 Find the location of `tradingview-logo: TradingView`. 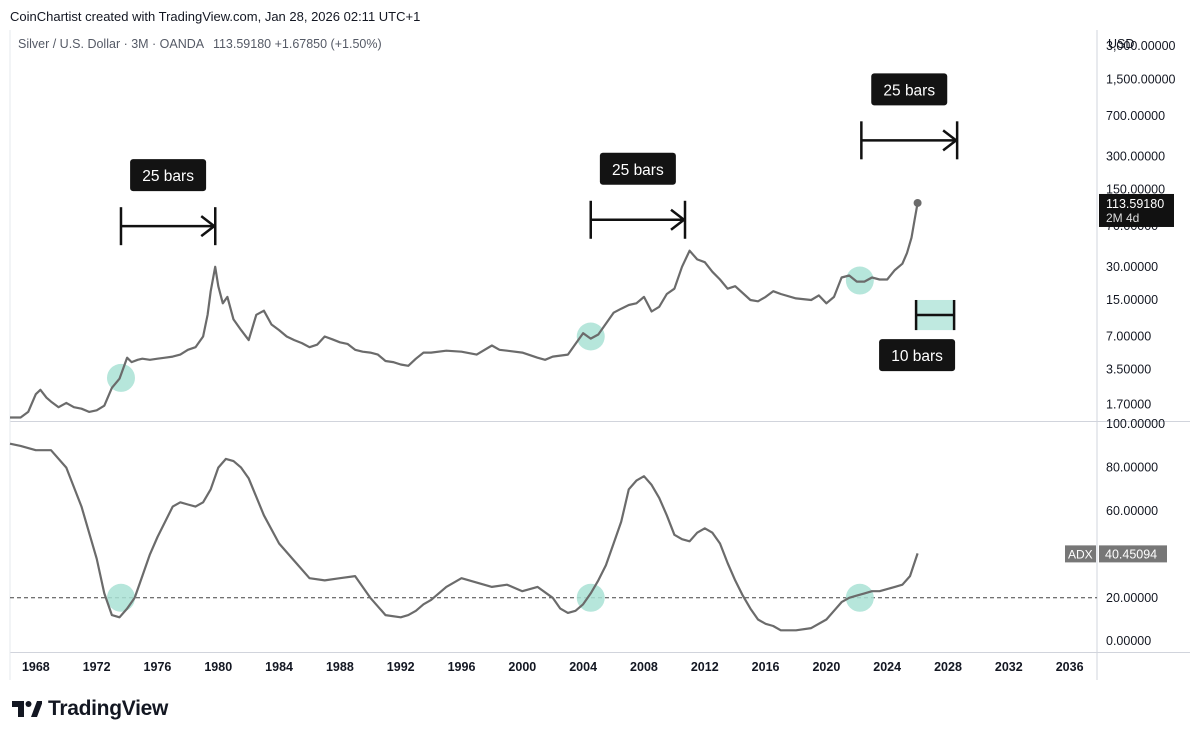

tradingview-logo: TradingView is located at coordinates (90, 709).